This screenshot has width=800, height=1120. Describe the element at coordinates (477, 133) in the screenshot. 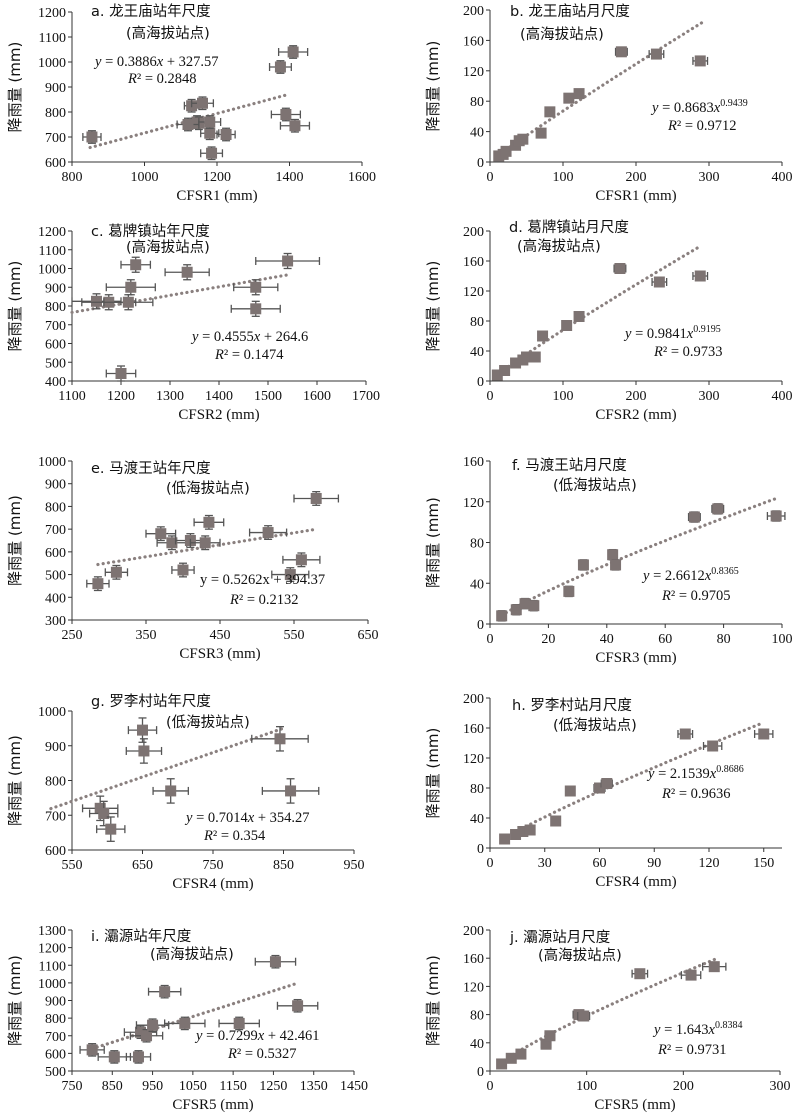

I see `y-tick-label: 40` at that location.